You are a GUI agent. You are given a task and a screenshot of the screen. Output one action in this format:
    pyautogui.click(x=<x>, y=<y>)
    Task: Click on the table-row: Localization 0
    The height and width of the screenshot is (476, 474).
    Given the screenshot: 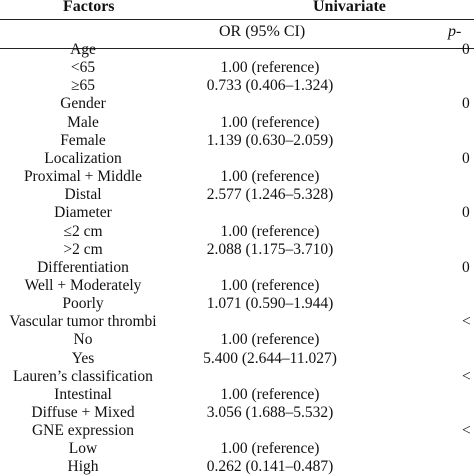 What is the action you would take?
    pyautogui.click(x=237, y=159)
    